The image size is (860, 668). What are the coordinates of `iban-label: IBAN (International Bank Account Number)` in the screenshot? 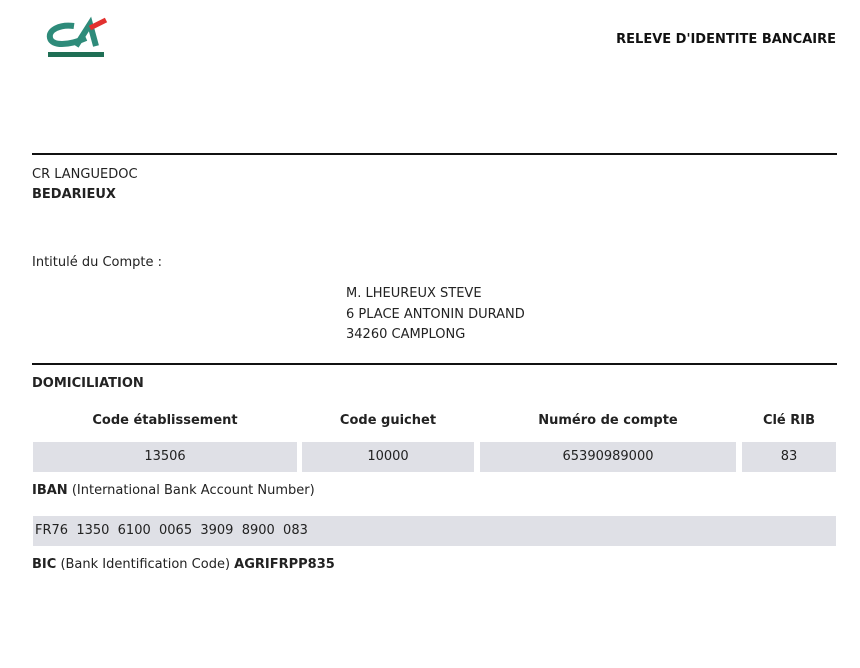 It's located at (173, 490).